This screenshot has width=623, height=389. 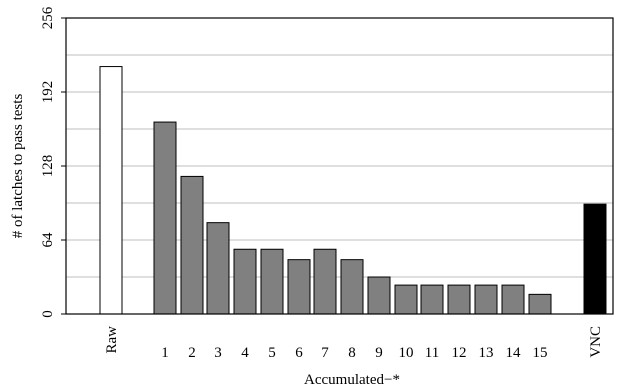 I want to click on x-tick-label: 14, so click(x=514, y=353).